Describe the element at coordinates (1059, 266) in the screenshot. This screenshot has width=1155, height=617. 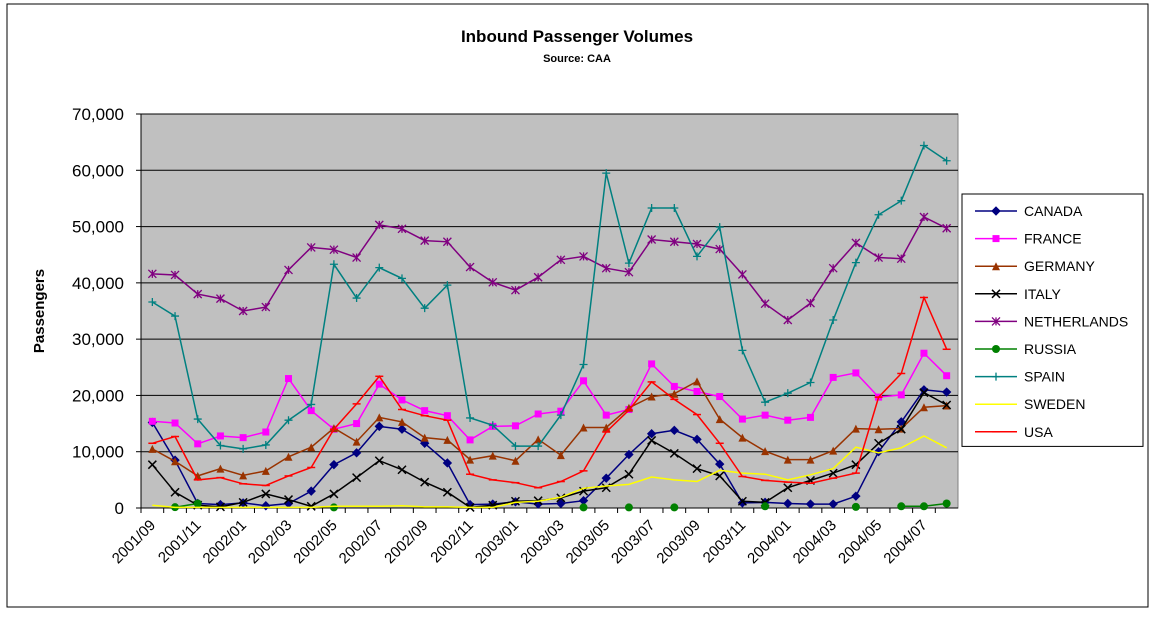
I see `legend-label: GERMANY` at that location.